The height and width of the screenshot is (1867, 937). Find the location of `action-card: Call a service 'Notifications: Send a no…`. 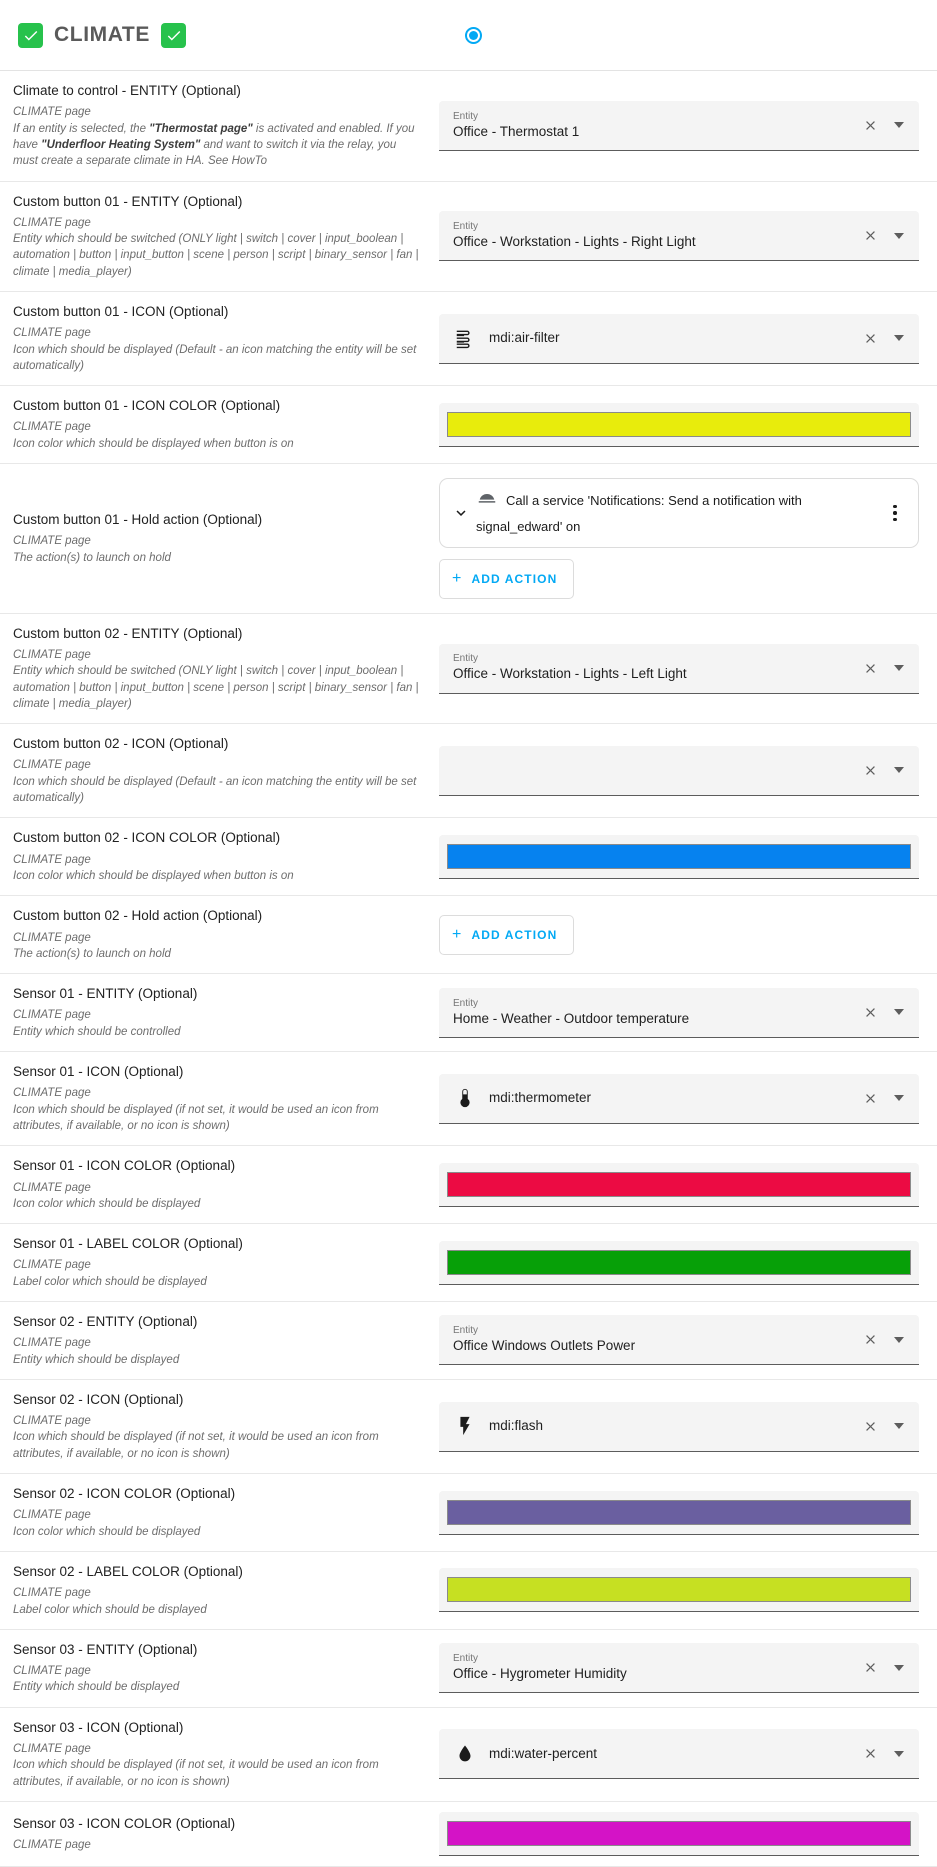

action-card: Call a service 'Notifications: Send a no… is located at coordinates (679, 513).